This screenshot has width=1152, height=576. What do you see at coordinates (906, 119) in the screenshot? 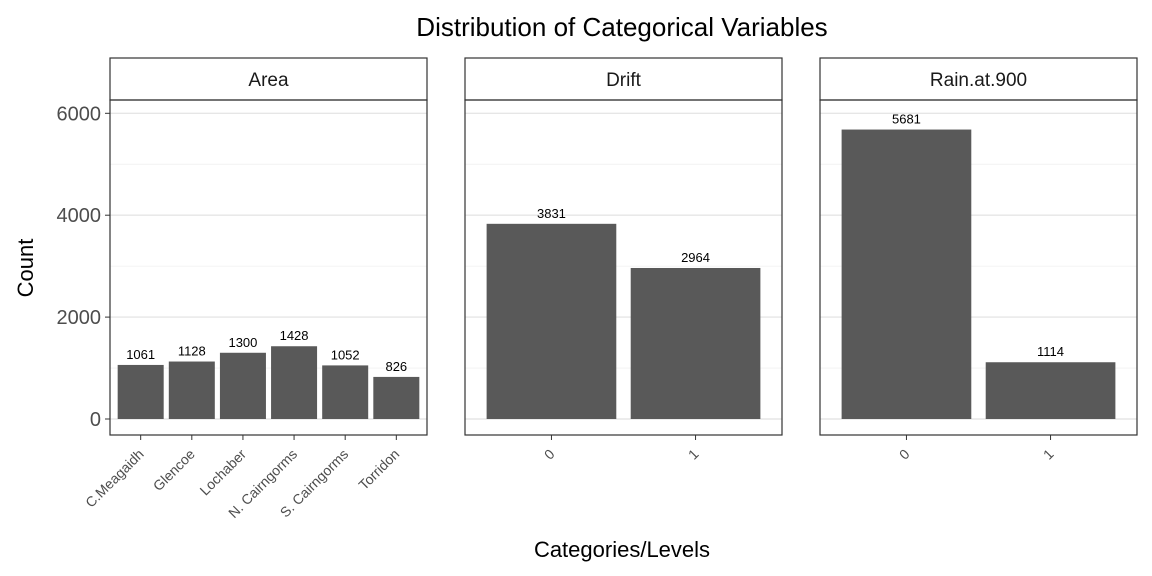
I see `data-label: 5681` at bounding box center [906, 119].